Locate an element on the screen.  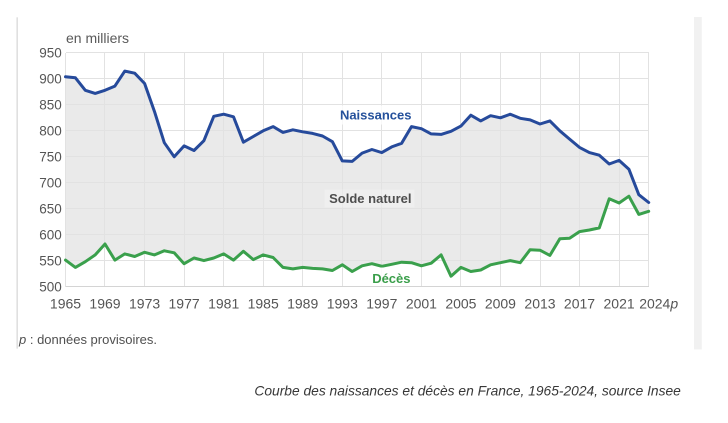
svg-text: 1985 is located at coordinates (263, 304).